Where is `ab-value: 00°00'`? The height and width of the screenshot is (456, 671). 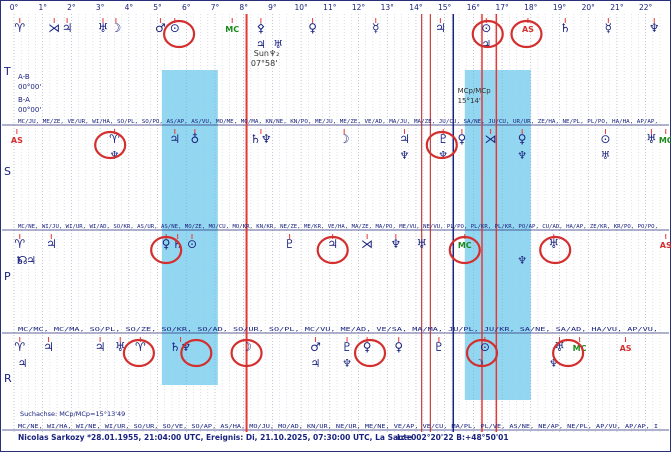 ab-value: 00°00' is located at coordinates (29, 87).